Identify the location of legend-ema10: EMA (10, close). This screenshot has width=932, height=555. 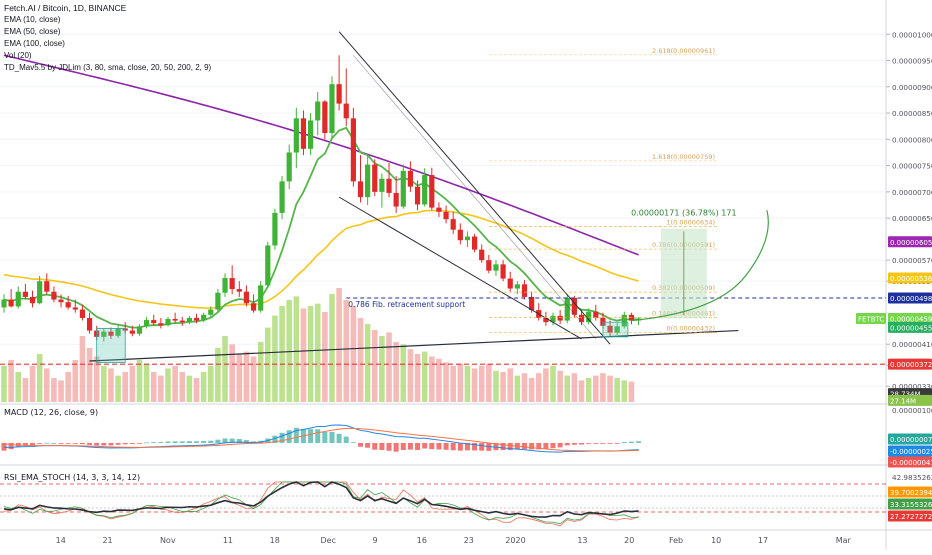
(32, 19).